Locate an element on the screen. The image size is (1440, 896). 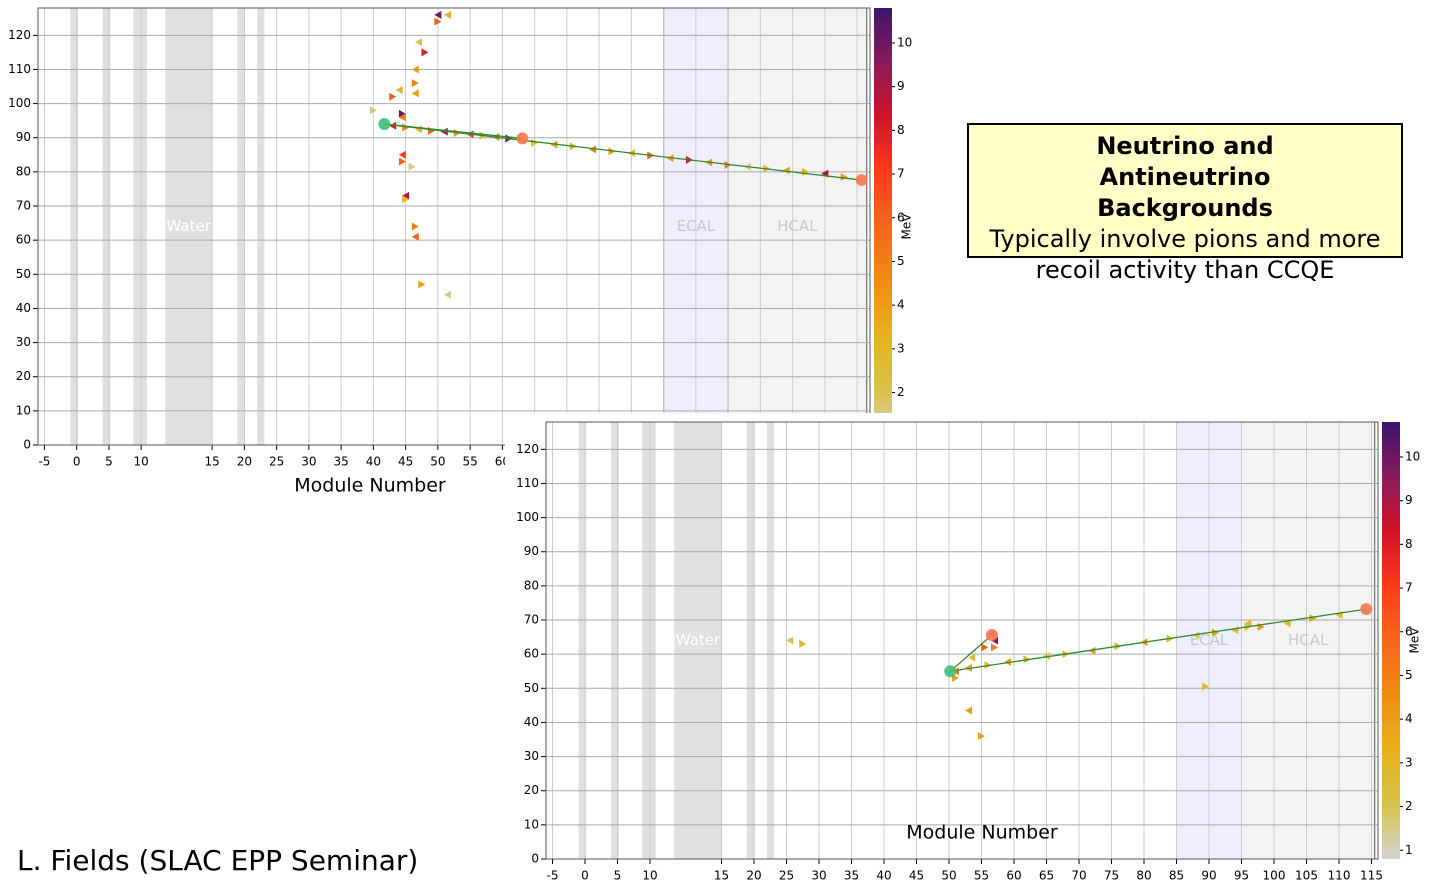
x-tick-label: 50 is located at coordinates (948, 876).